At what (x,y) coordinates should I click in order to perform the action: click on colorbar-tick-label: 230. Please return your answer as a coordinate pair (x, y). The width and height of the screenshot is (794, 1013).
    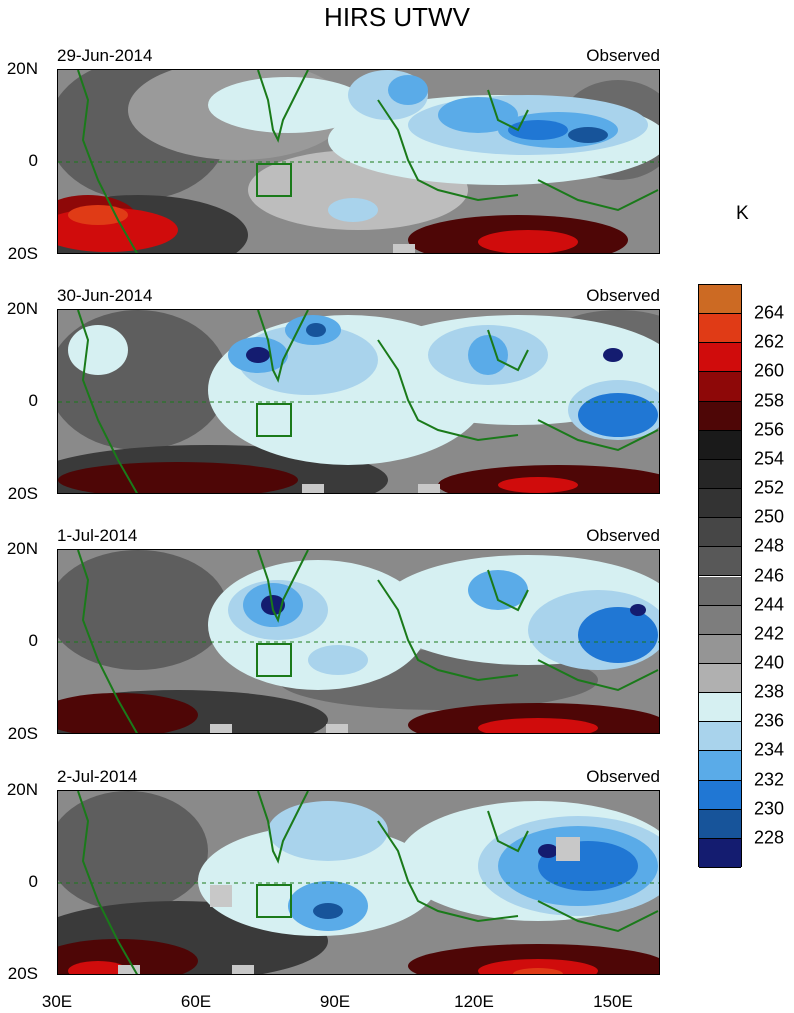
    Looking at the image, I should click on (769, 808).